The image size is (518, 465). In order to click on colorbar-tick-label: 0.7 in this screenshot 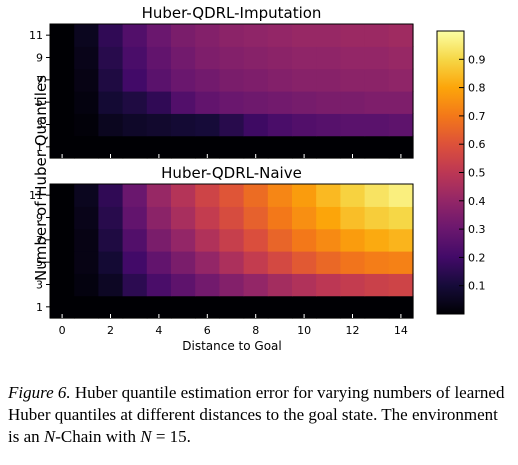, I will do `click(477, 116)`.